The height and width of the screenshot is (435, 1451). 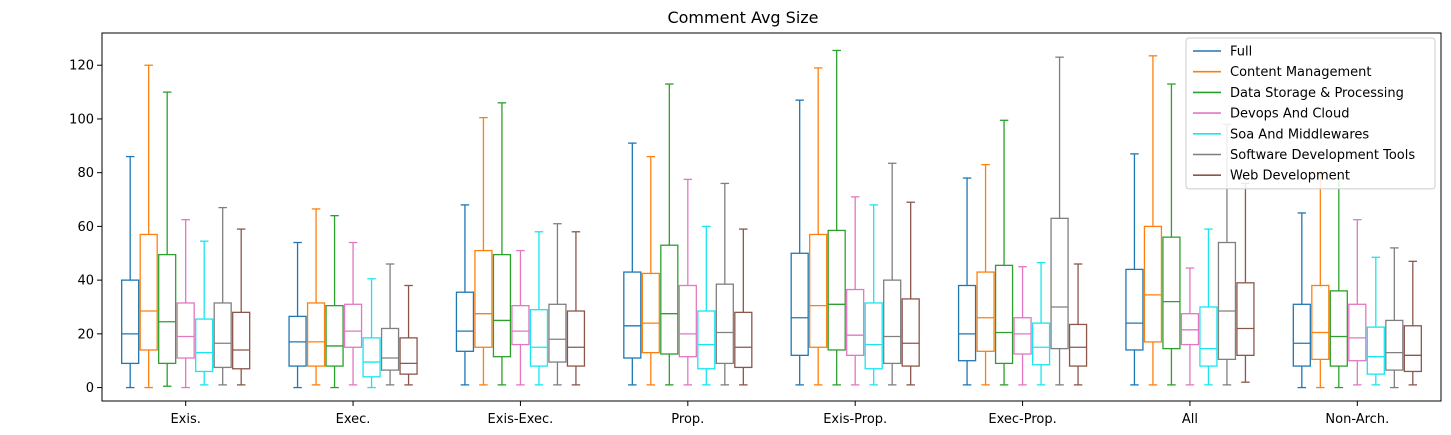 What do you see at coordinates (1022, 419) in the screenshot?
I see `x-tick-label: Exec-Prop.` at bounding box center [1022, 419].